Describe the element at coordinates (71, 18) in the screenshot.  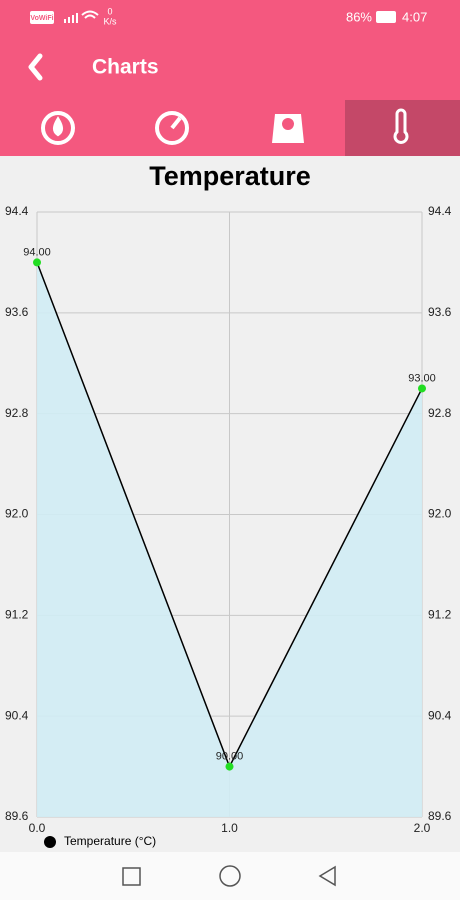
I see `signal-icon` at that location.